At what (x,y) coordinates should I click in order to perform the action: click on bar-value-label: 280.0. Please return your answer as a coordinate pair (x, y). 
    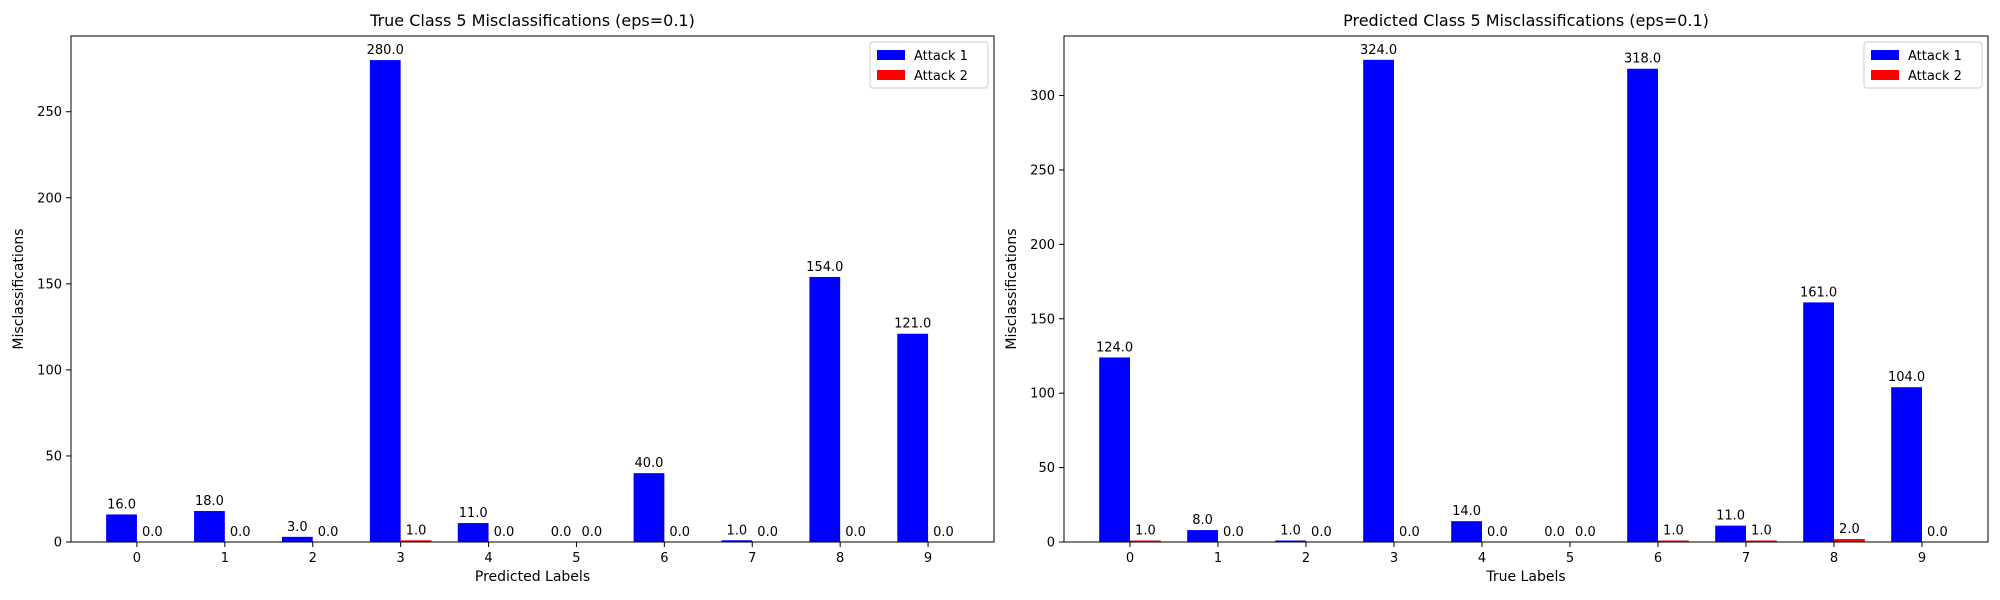
    Looking at the image, I should click on (385, 50).